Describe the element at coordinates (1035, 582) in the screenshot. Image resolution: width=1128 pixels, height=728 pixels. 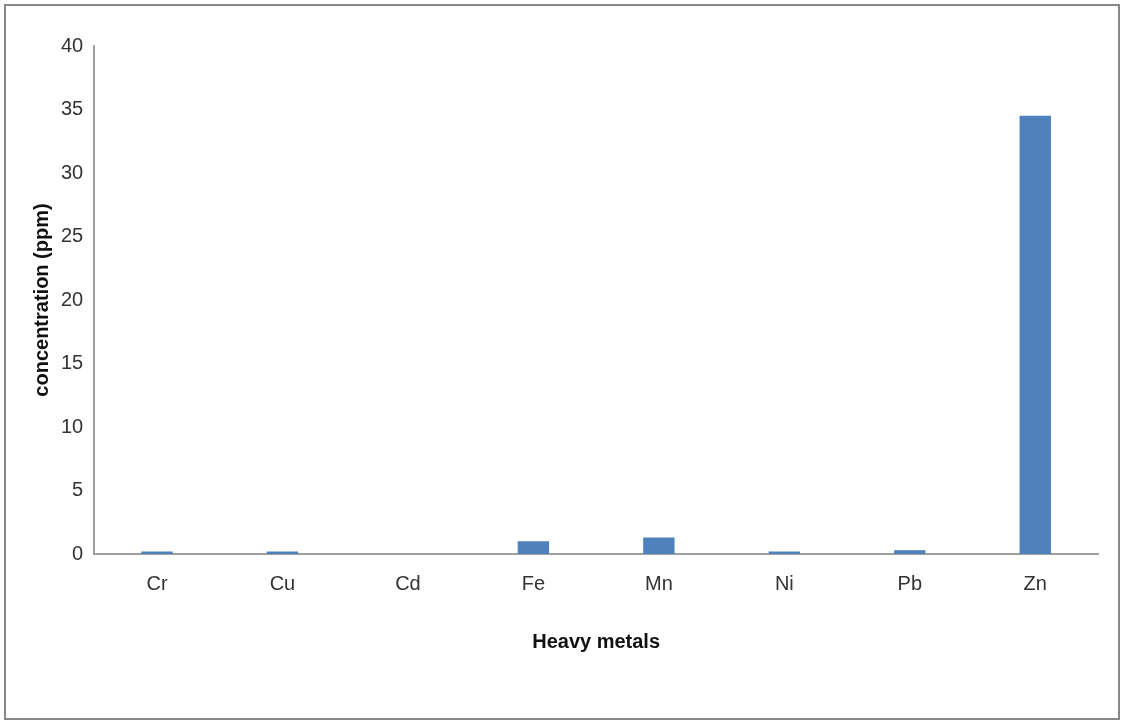
I see `x-tick-label: Zn` at that location.